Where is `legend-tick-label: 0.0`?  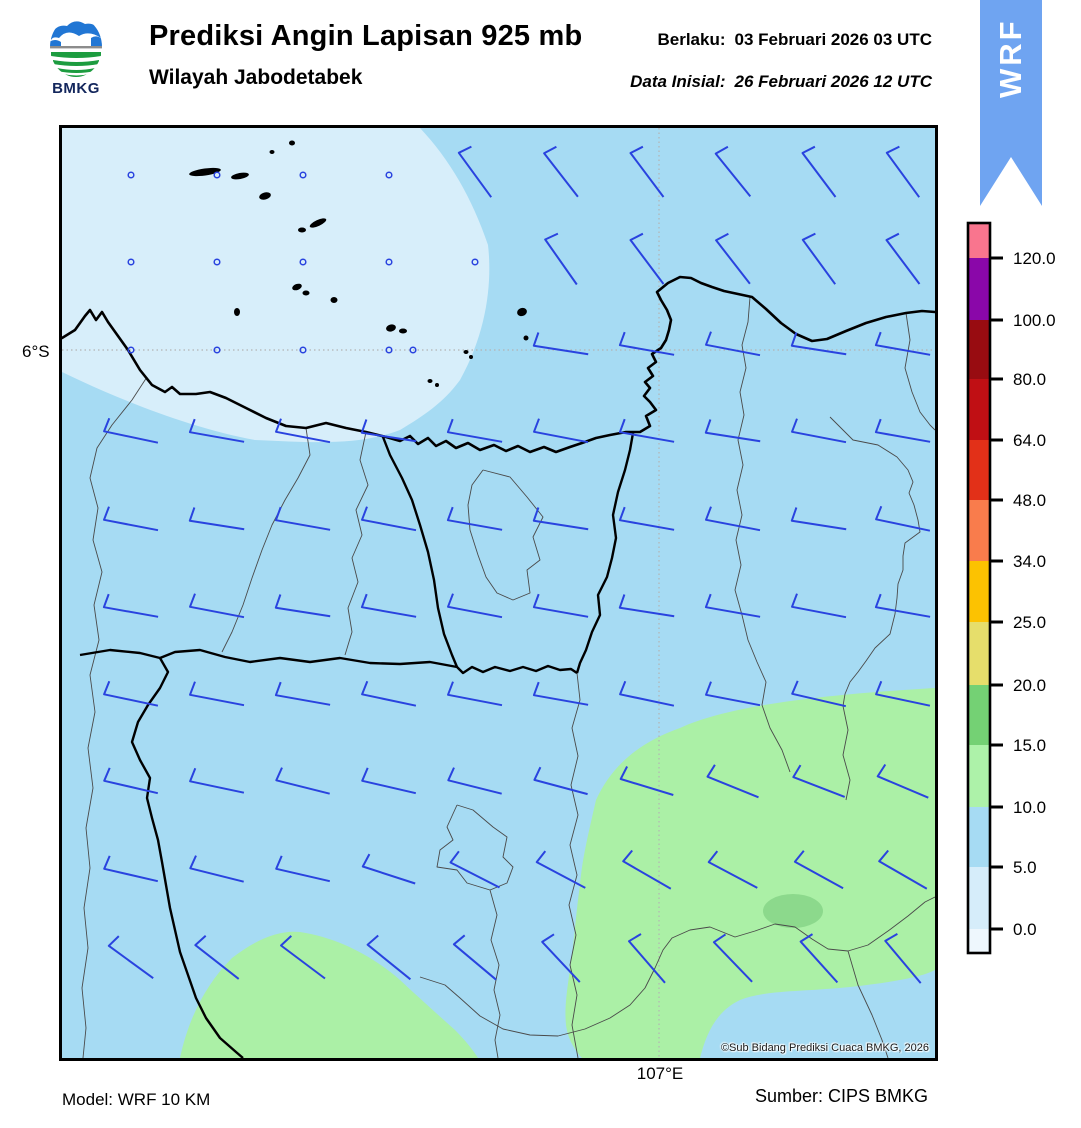 legend-tick-label: 0.0 is located at coordinates (1025, 929).